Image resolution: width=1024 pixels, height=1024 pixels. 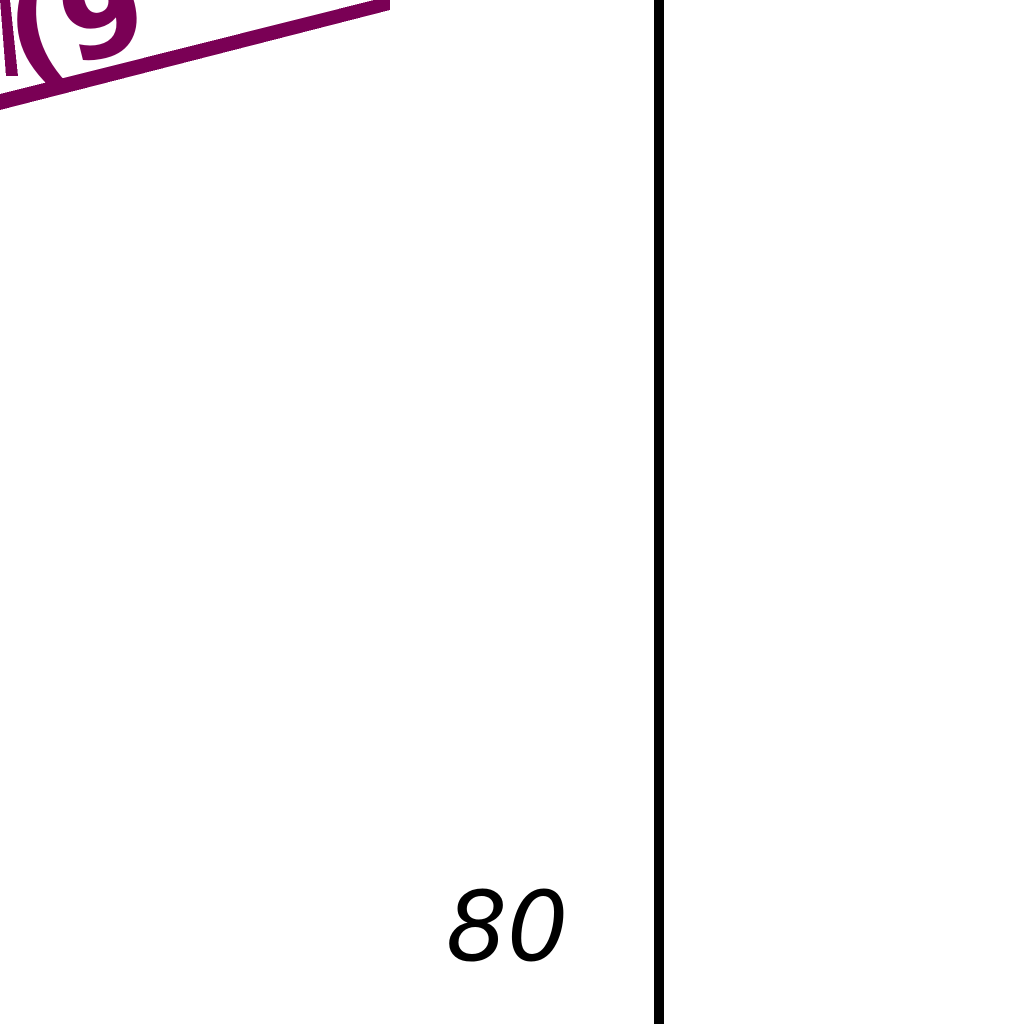 What do you see at coordinates (80, 53) in the screenshot?
I see `dimension-text: (9` at bounding box center [80, 53].